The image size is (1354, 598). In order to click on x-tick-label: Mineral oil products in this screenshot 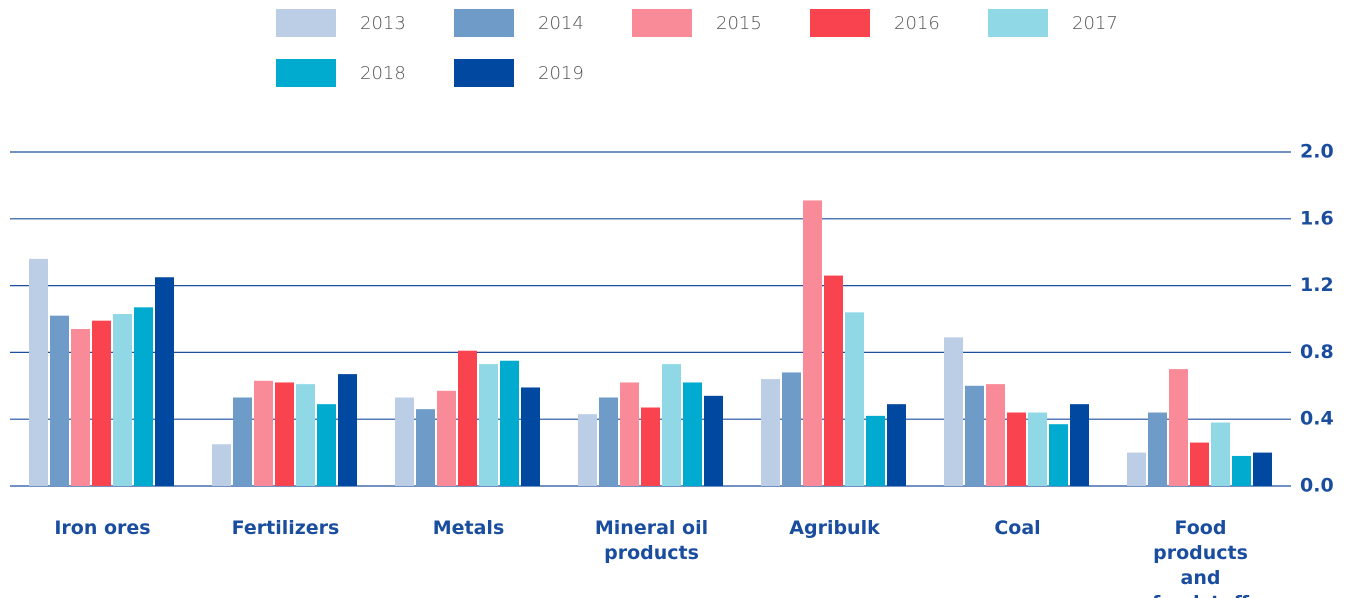, I will do `click(651, 540)`.